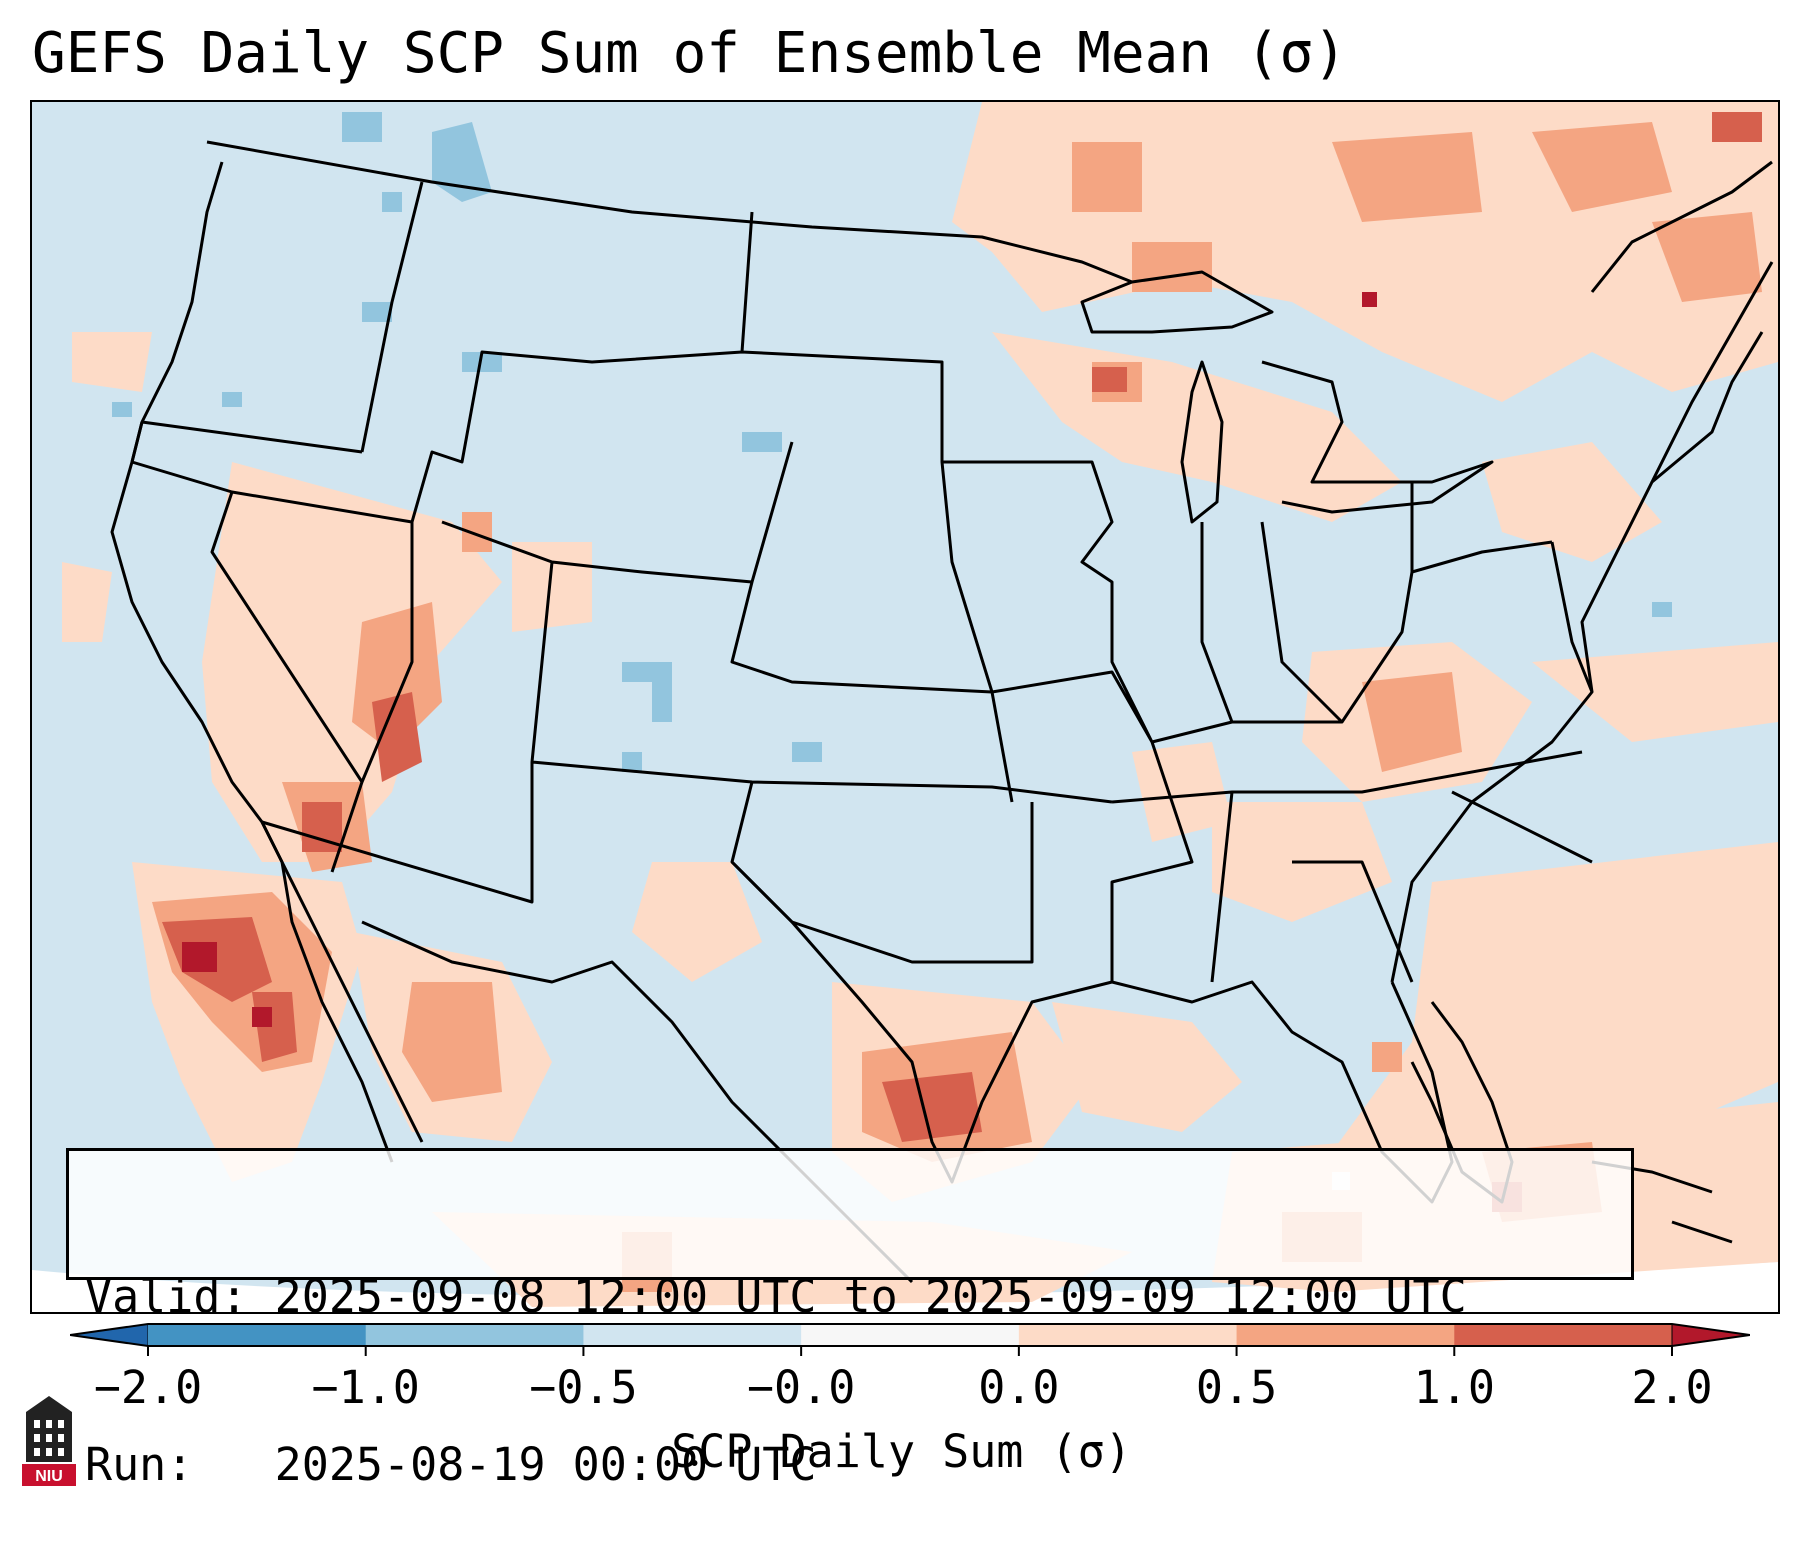 Image resolution: width=1803 pixels, height=1549 pixels. What do you see at coordinates (342, 982) in the screenshot?
I see `baja-coast` at bounding box center [342, 982].